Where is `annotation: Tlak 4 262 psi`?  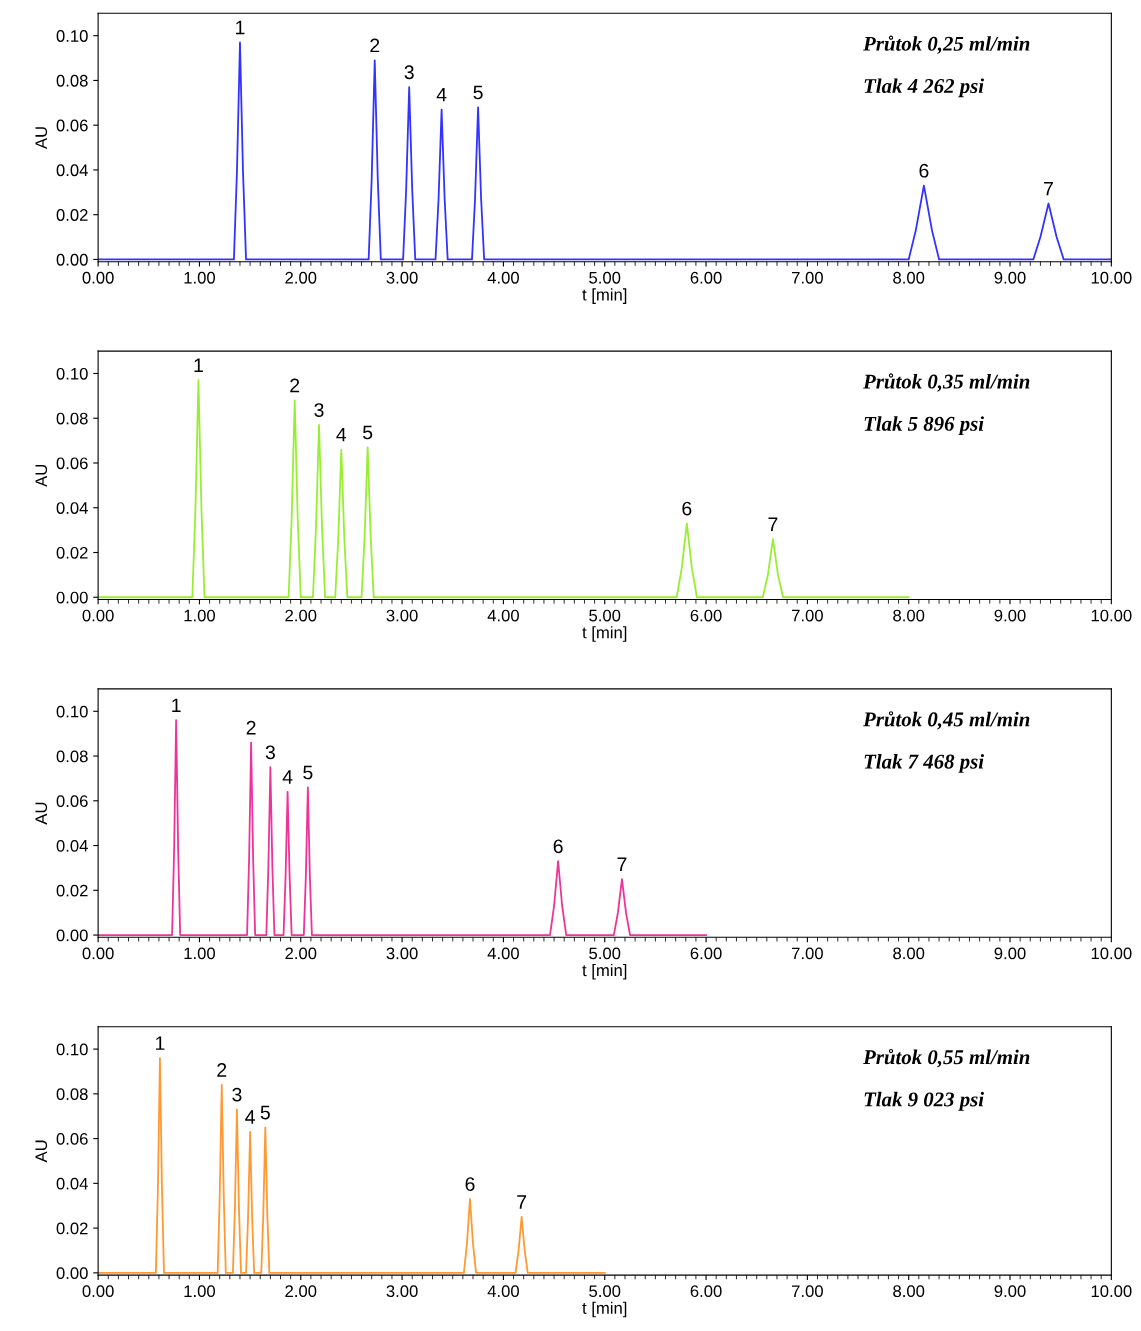 annotation: Tlak 4 262 psi is located at coordinates (924, 88).